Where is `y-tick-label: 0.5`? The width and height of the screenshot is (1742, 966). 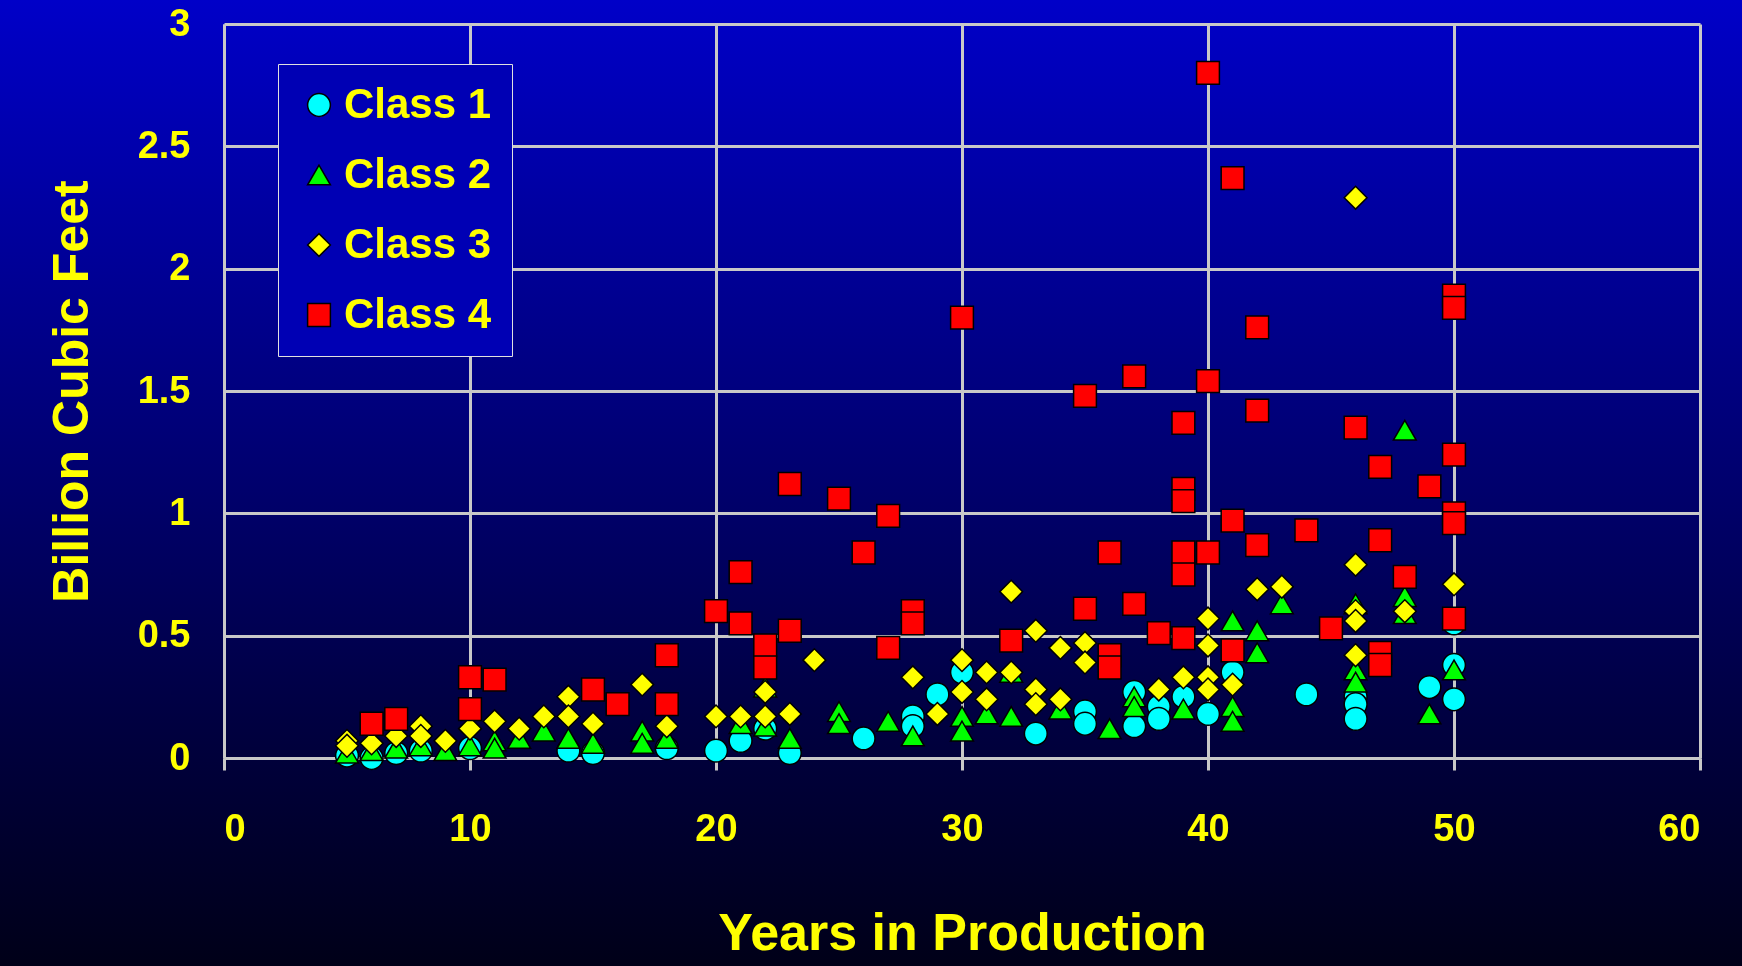
y-tick-label: 0.5 is located at coordinates (164, 634).